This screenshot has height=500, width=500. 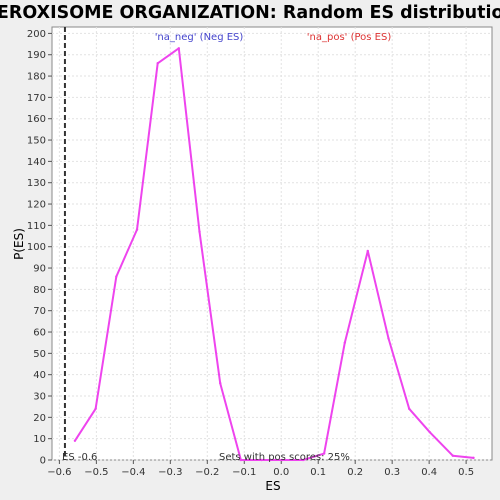 What do you see at coordinates (39, 397) in the screenshot?
I see `y-tick-label: 30` at bounding box center [39, 397].